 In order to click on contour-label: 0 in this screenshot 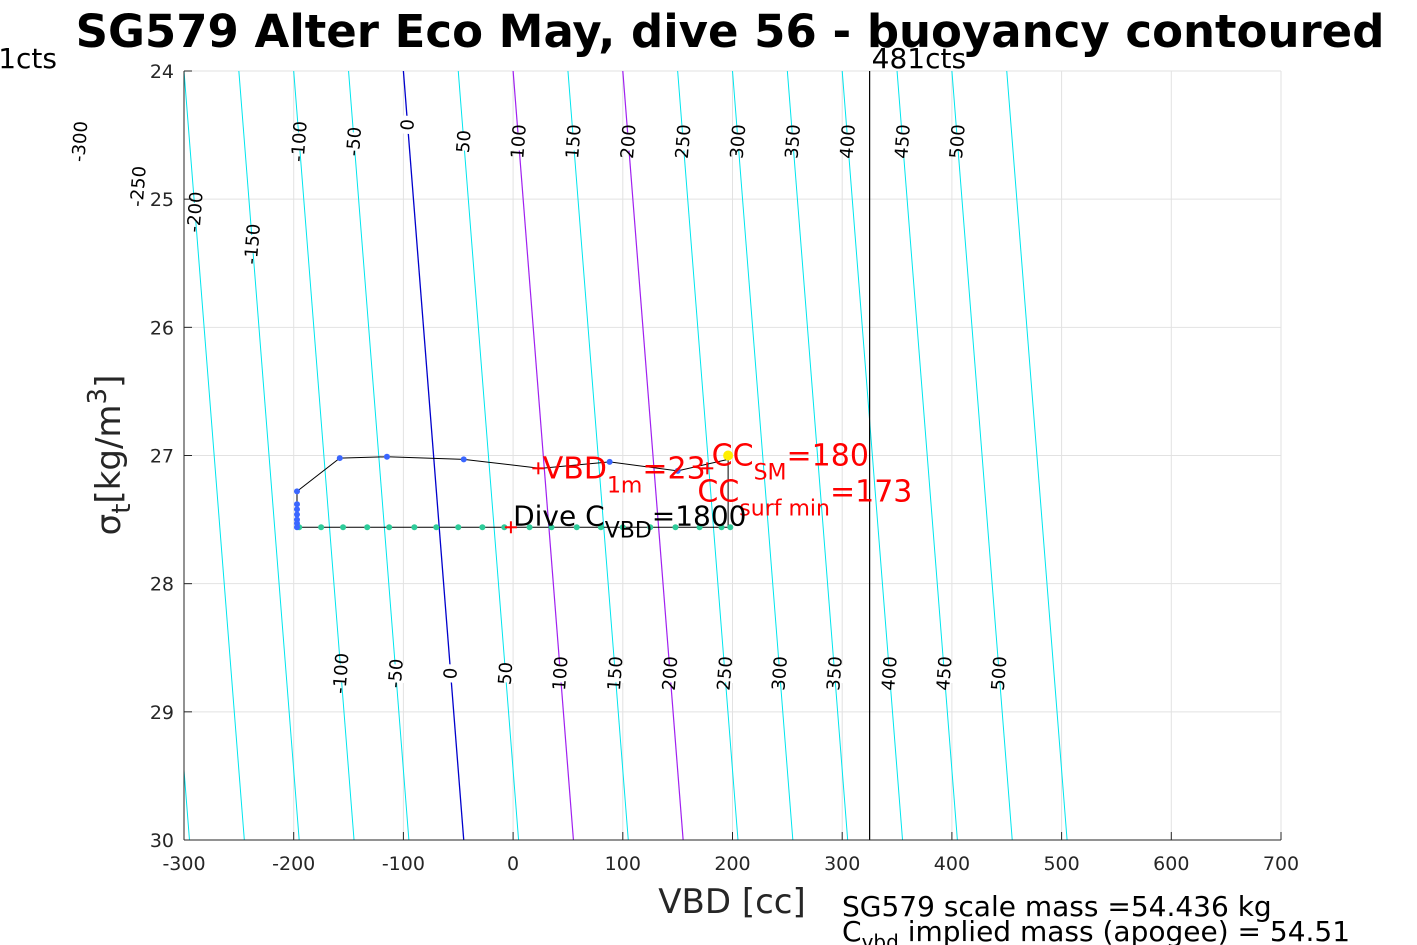, I will do `click(451, 673)`.